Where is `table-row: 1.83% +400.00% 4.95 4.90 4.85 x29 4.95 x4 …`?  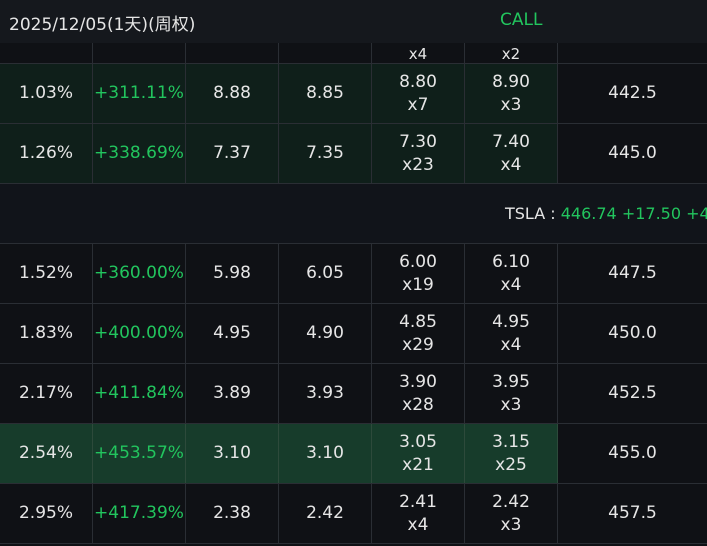
table-row: 1.83% +400.00% 4.95 4.90 4.85 x29 4.95 x4 … is located at coordinates (353, 334).